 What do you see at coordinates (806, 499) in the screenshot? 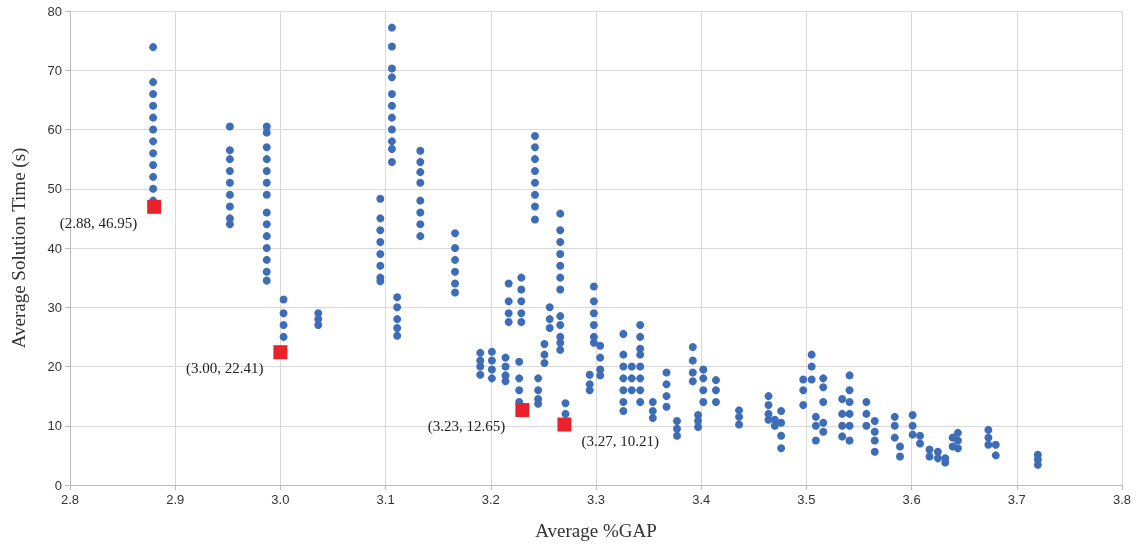
I see `x-tick-label: 3.5` at bounding box center [806, 499].